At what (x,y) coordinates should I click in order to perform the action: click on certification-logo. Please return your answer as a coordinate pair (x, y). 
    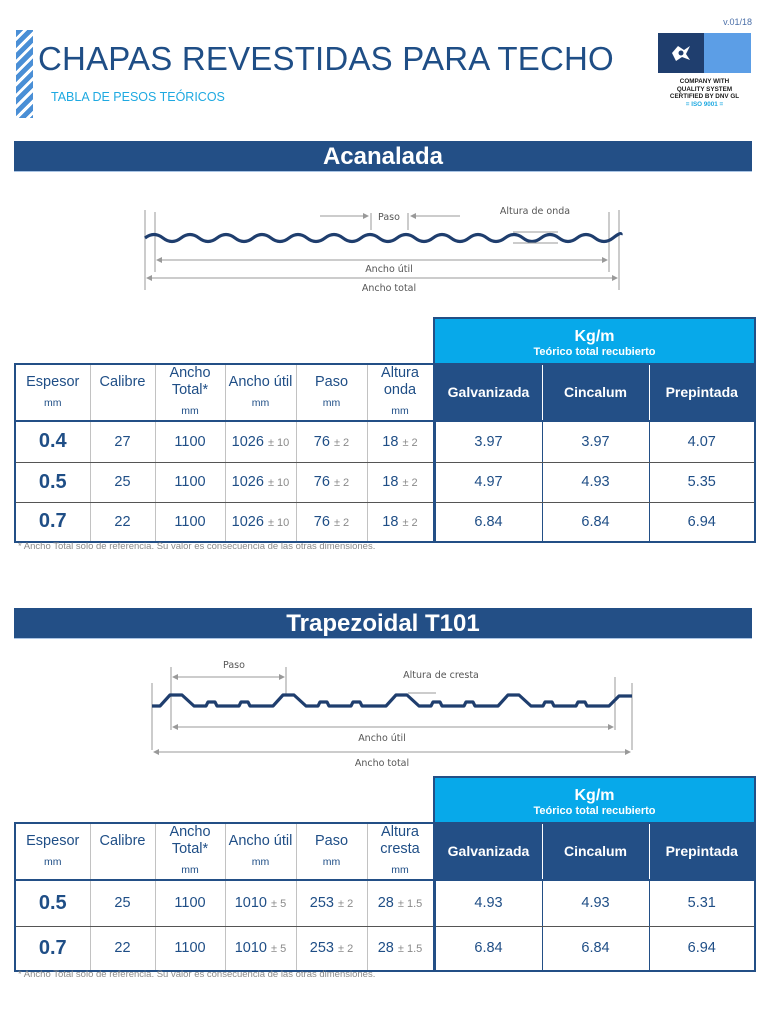
    Looking at the image, I should click on (704, 53).